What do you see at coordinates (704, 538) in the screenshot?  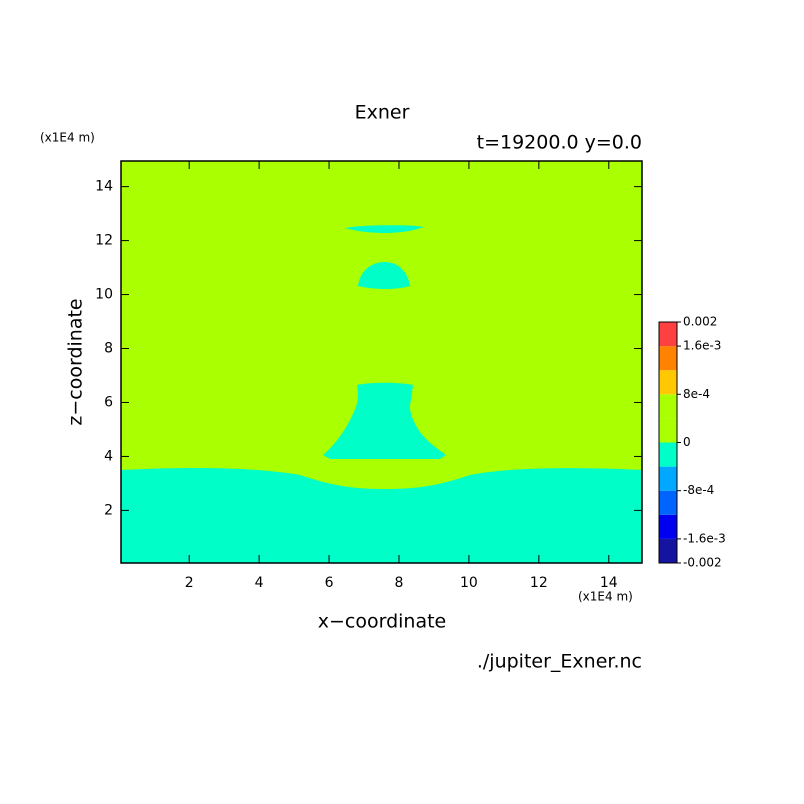 I see `colorbar-tick-label: -1.6e-3` at bounding box center [704, 538].